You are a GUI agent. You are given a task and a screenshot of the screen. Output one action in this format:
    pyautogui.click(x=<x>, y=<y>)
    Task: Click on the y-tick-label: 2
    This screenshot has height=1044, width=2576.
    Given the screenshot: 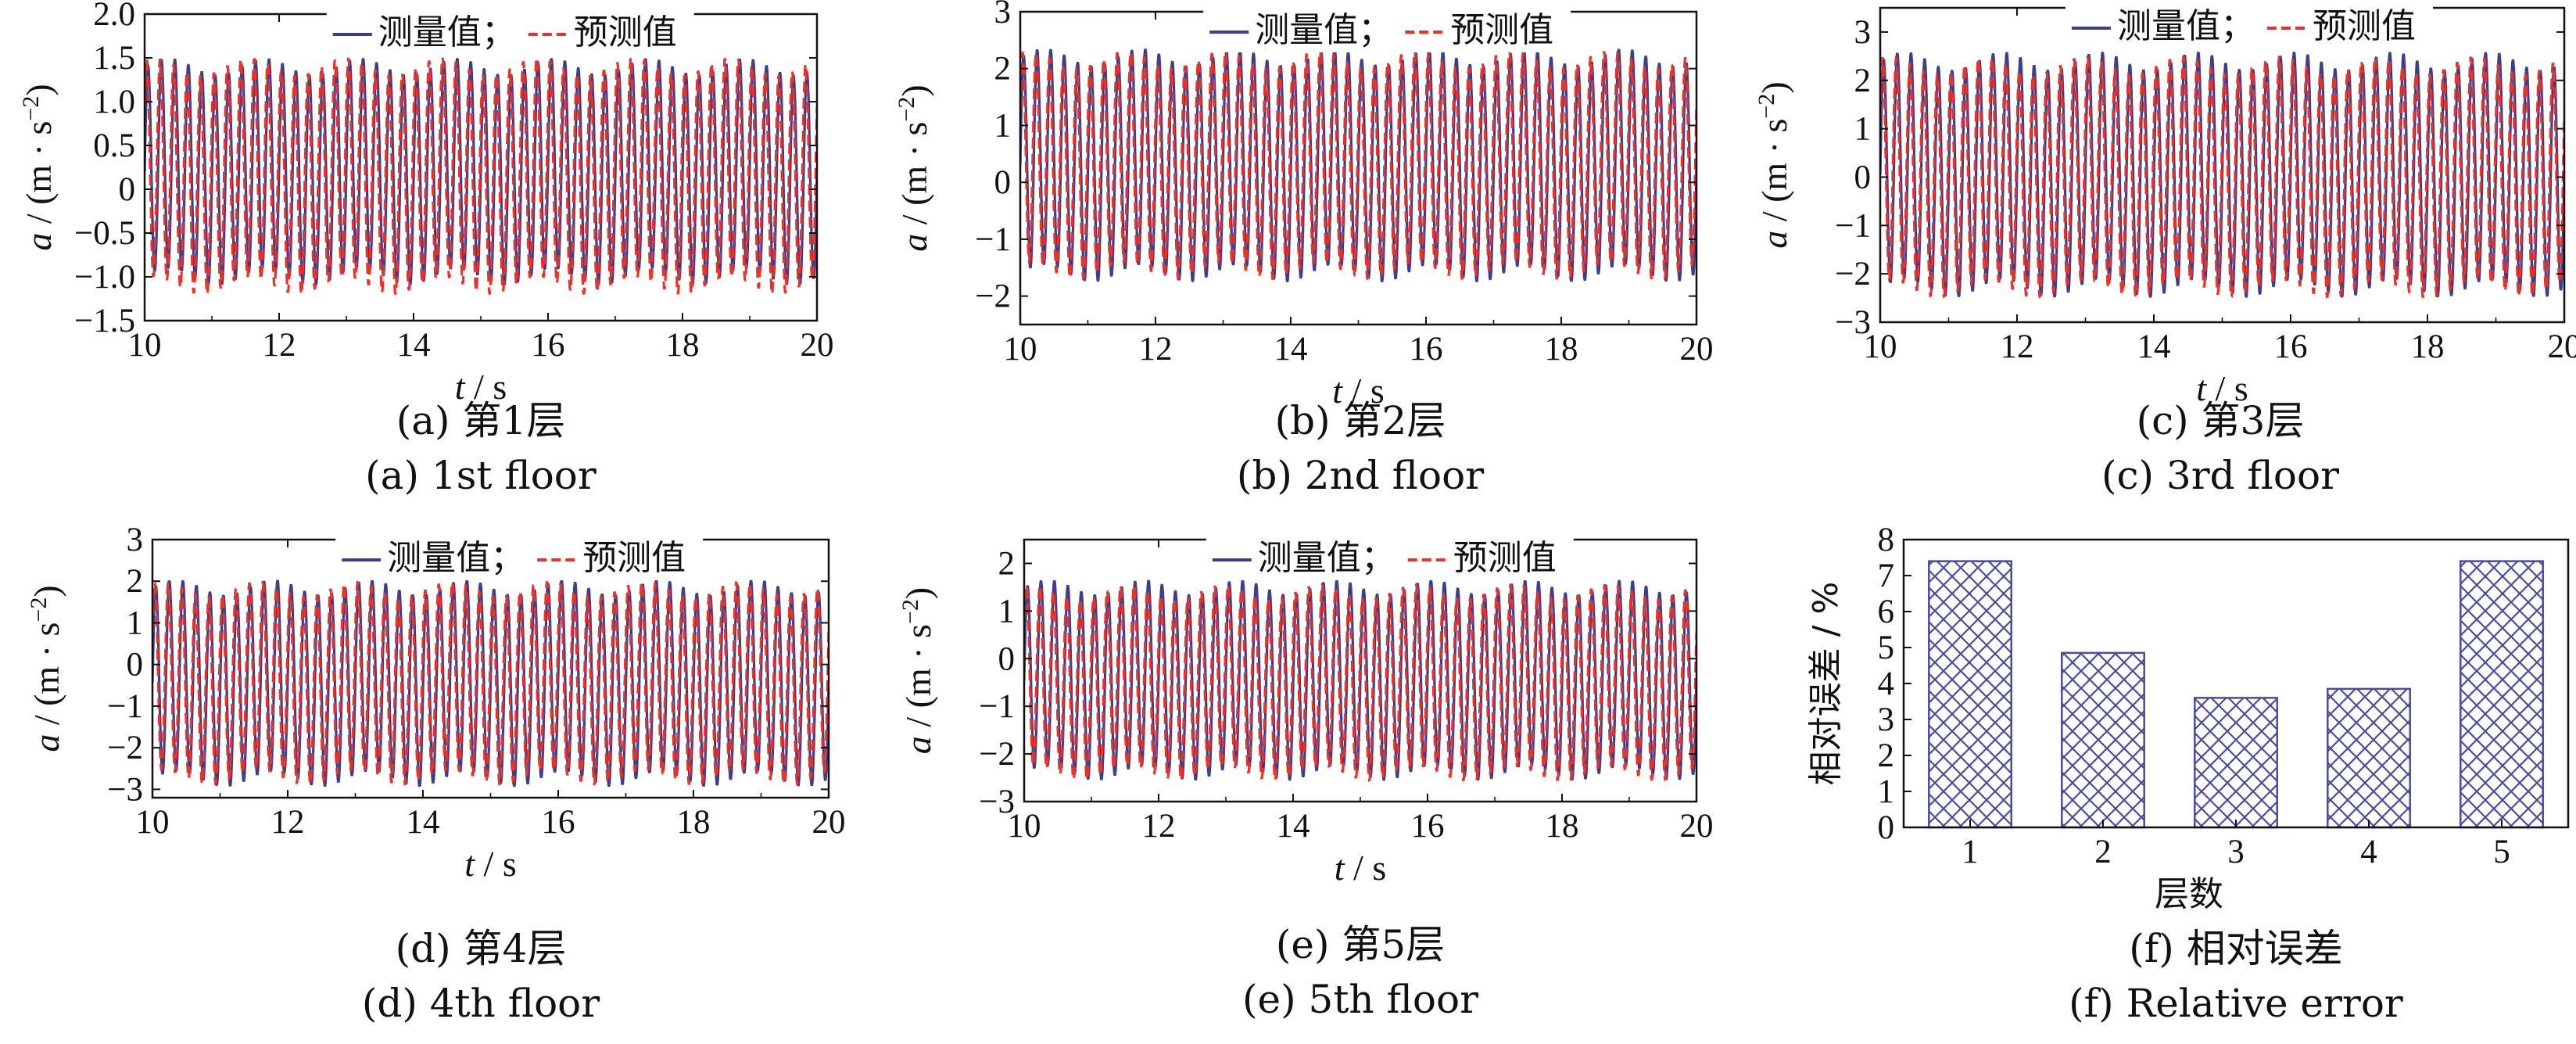 What is the action you would take?
    pyautogui.click(x=1863, y=81)
    